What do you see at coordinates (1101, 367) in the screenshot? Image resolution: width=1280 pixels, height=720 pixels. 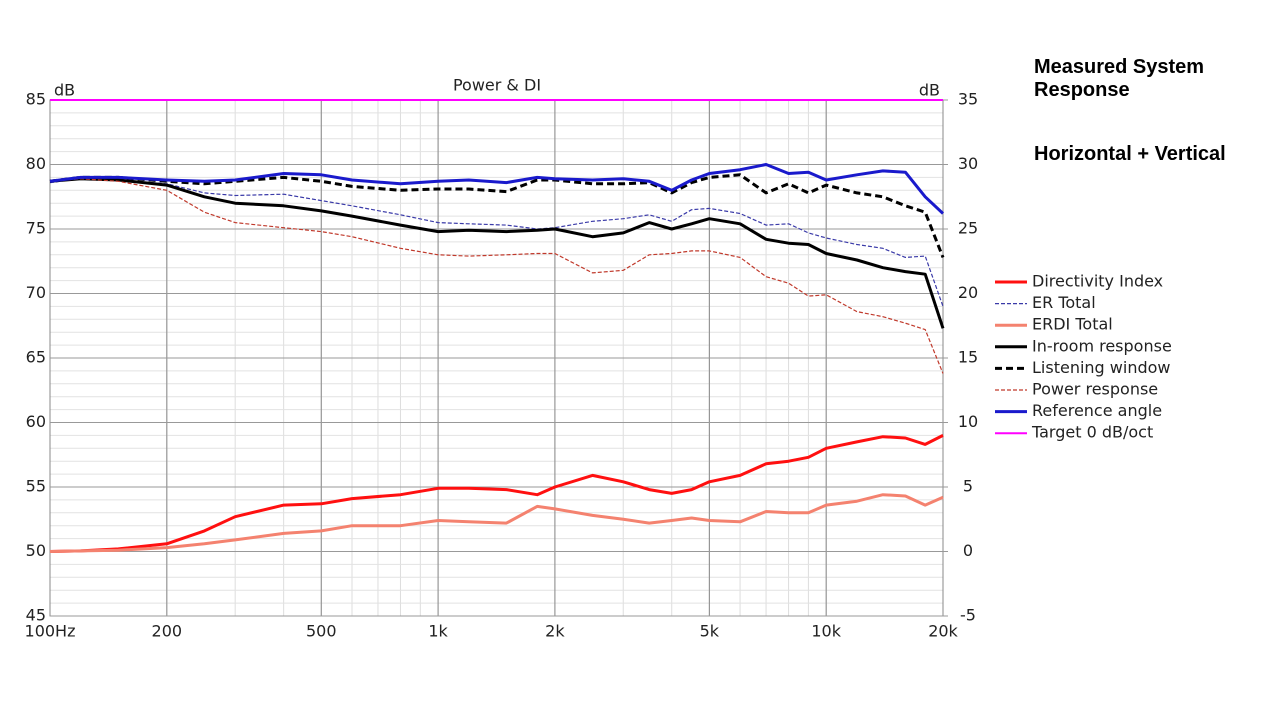 I see `legend-label: Listening window` at bounding box center [1101, 367].